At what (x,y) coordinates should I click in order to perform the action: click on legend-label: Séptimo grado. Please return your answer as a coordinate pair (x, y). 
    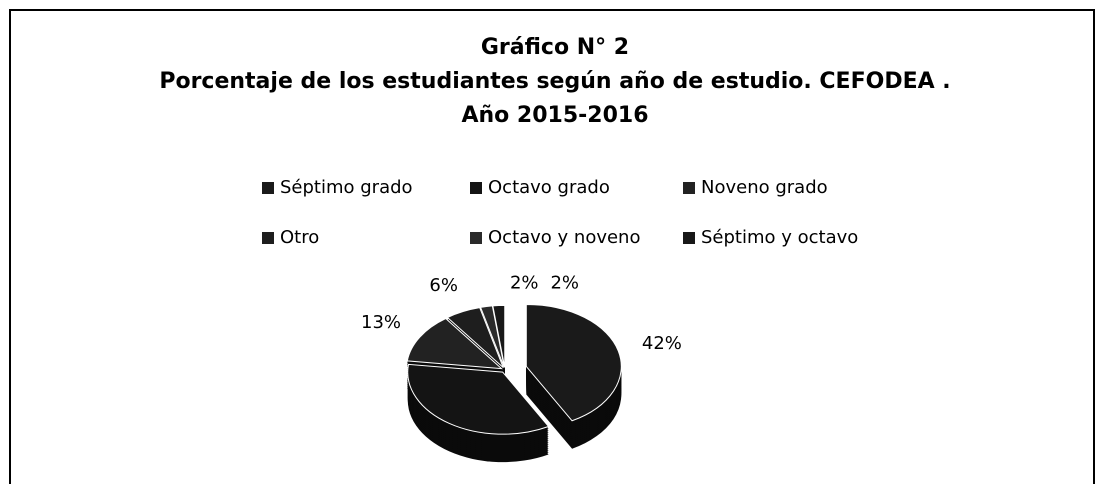
    Looking at the image, I should click on (346, 187).